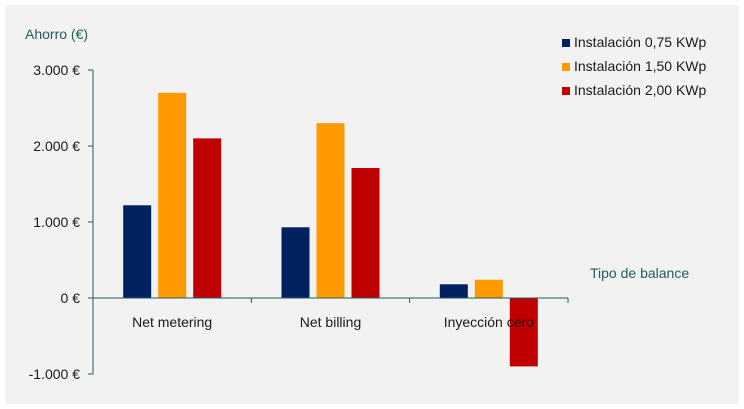  Describe the element at coordinates (640, 90) in the screenshot. I see `legend-label: Instalación 2,00 KWp` at that location.